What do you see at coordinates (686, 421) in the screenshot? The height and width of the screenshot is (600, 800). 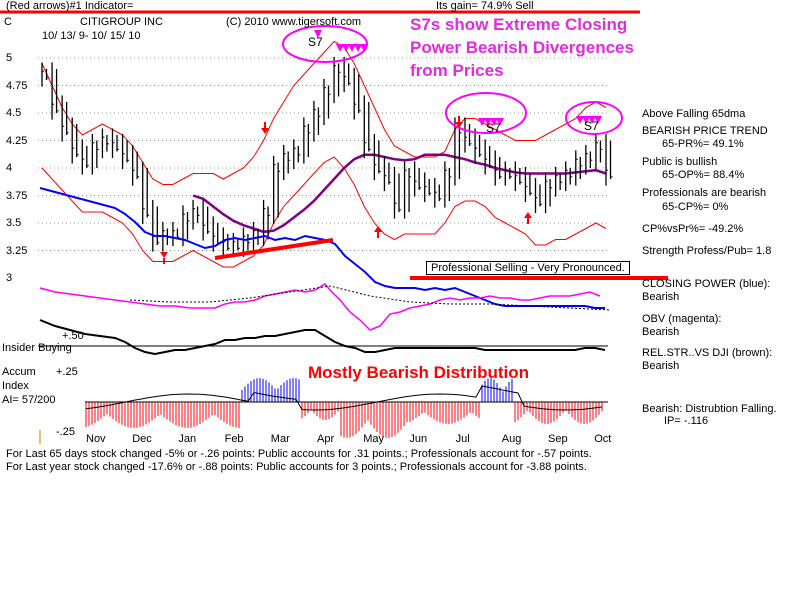 I see `right-panel-line: IP= -.116` at bounding box center [686, 421].